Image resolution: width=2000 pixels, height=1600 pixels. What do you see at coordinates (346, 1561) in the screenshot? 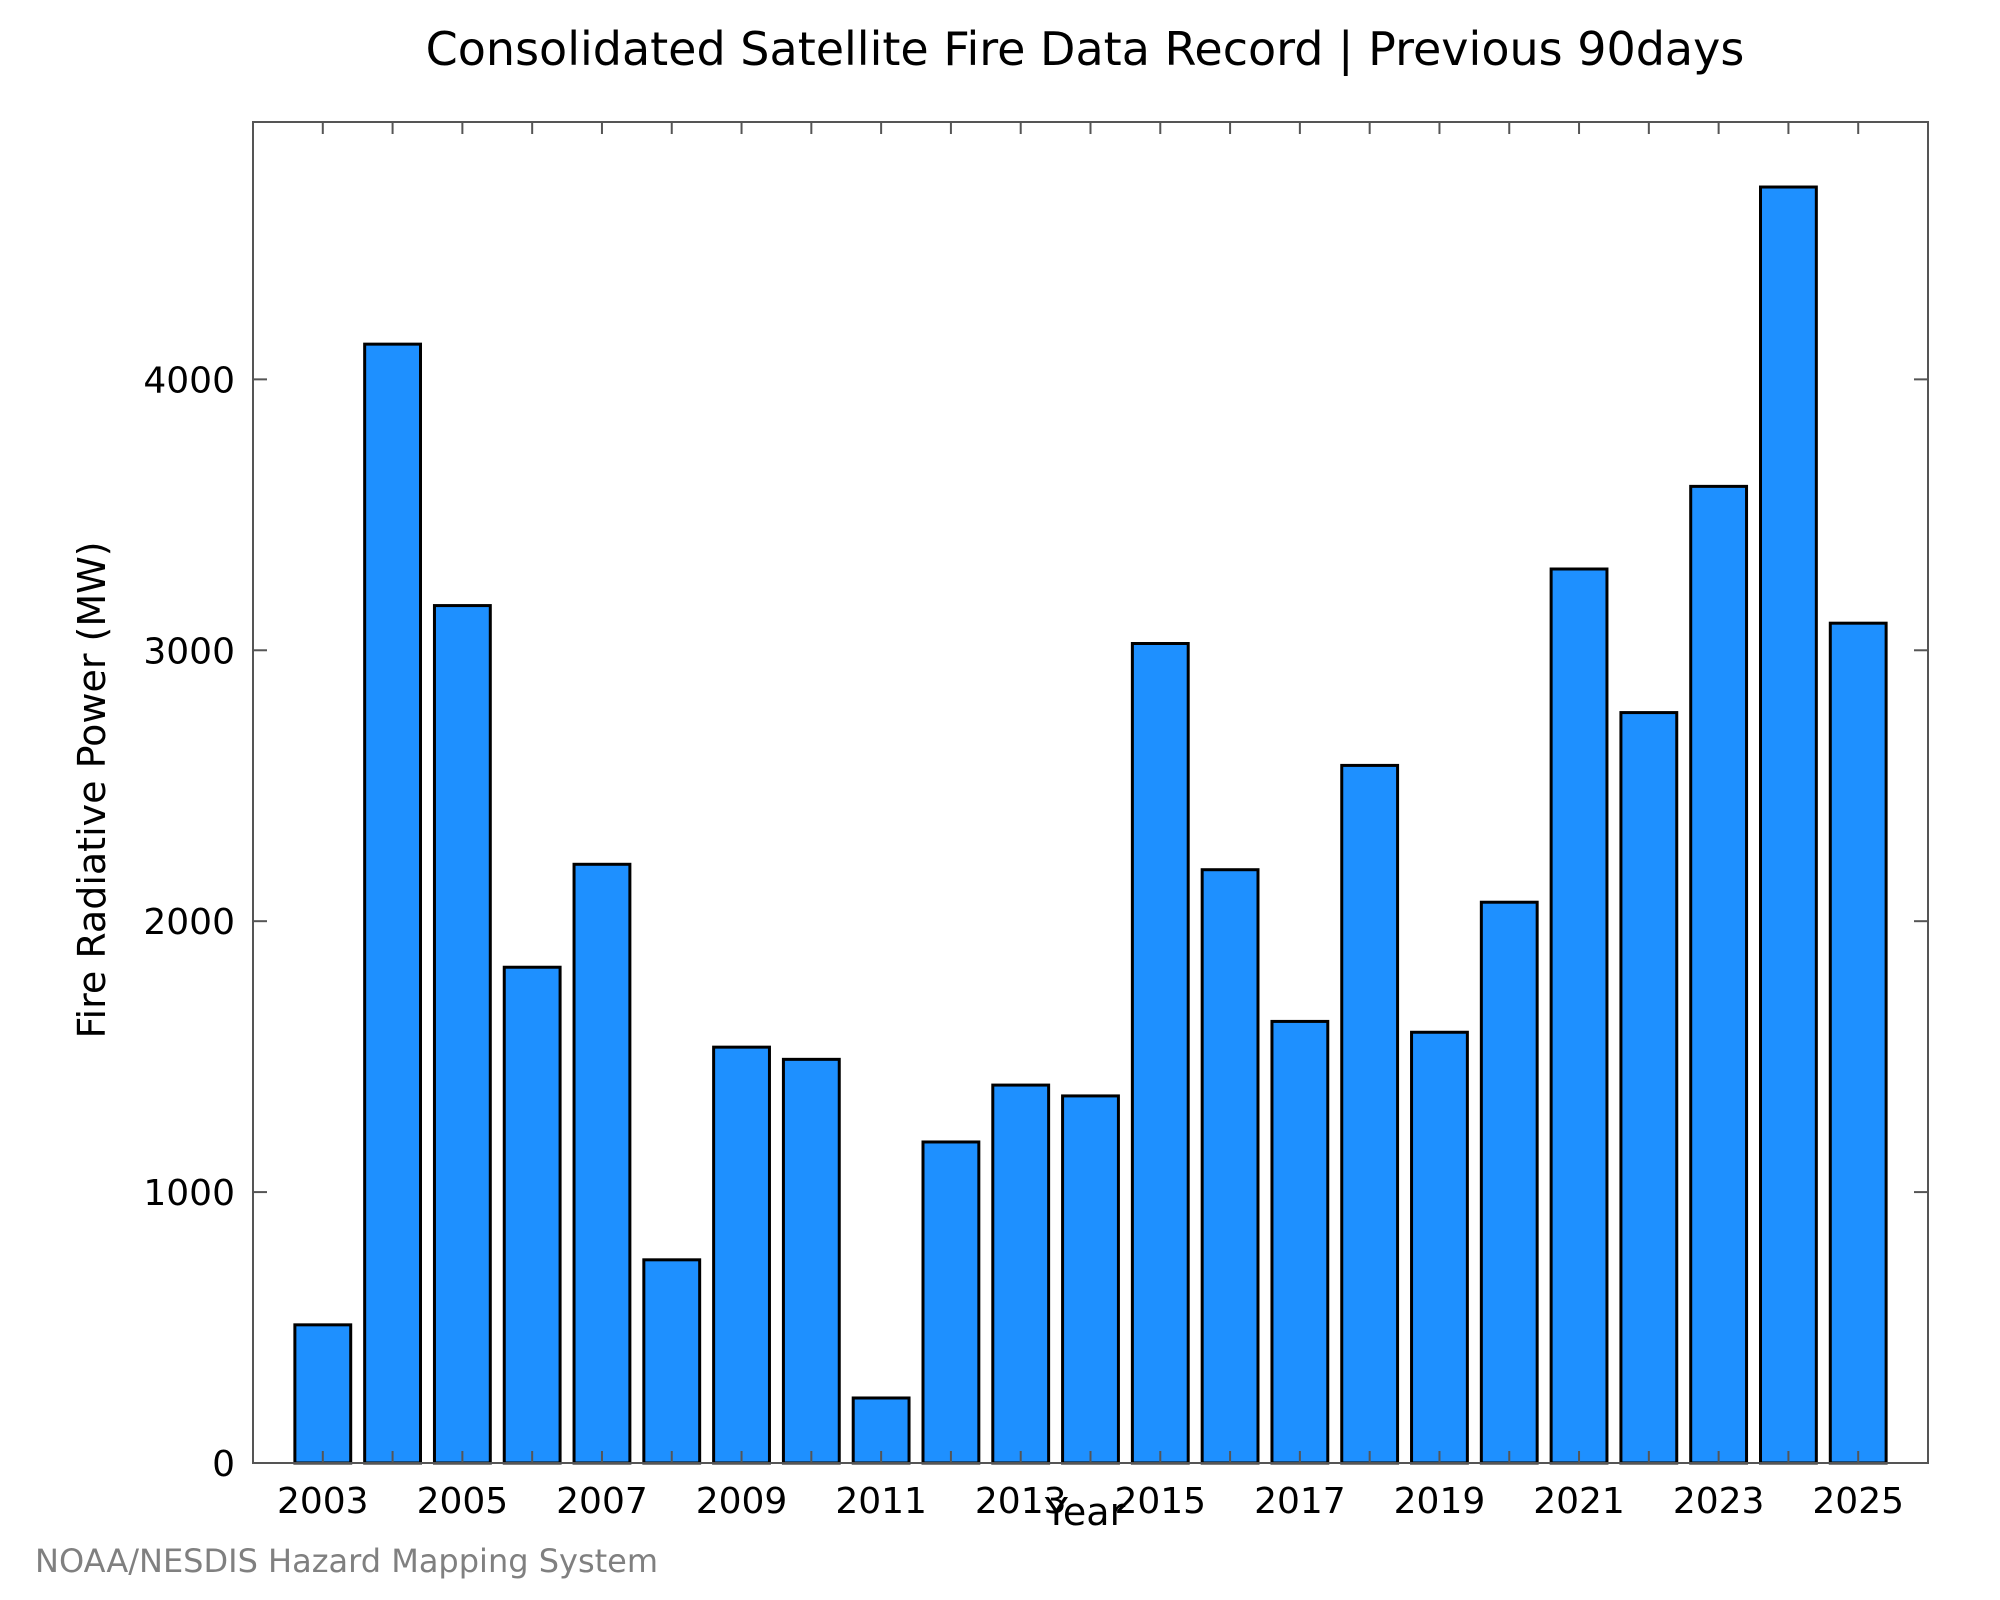
I see `credit-text: NOAA/NESDIS Hazard Mapping System` at bounding box center [346, 1561].